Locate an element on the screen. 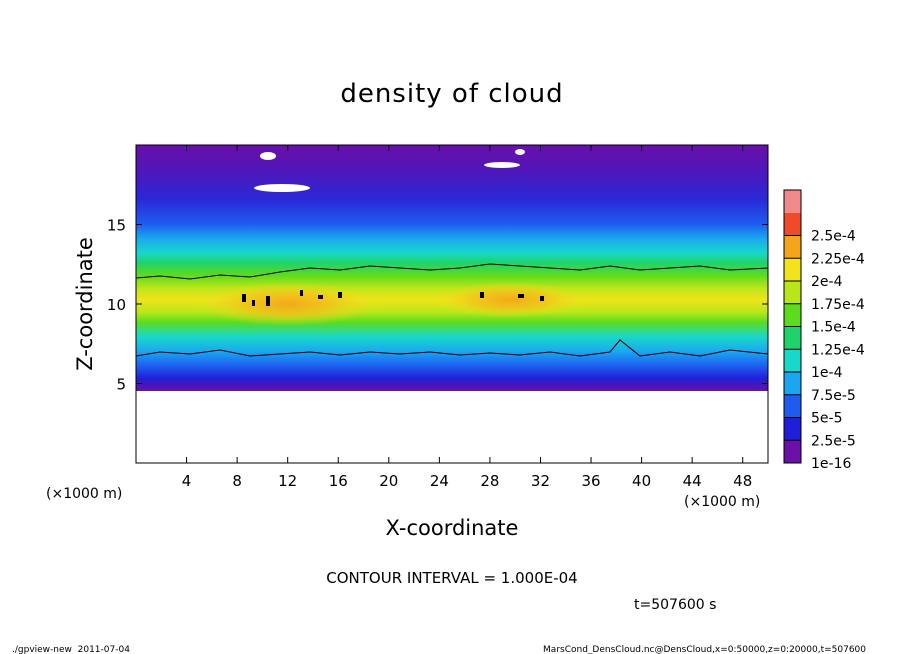 This screenshot has width=904, height=654. colorbar-label: 2e-4 is located at coordinates (827, 282).